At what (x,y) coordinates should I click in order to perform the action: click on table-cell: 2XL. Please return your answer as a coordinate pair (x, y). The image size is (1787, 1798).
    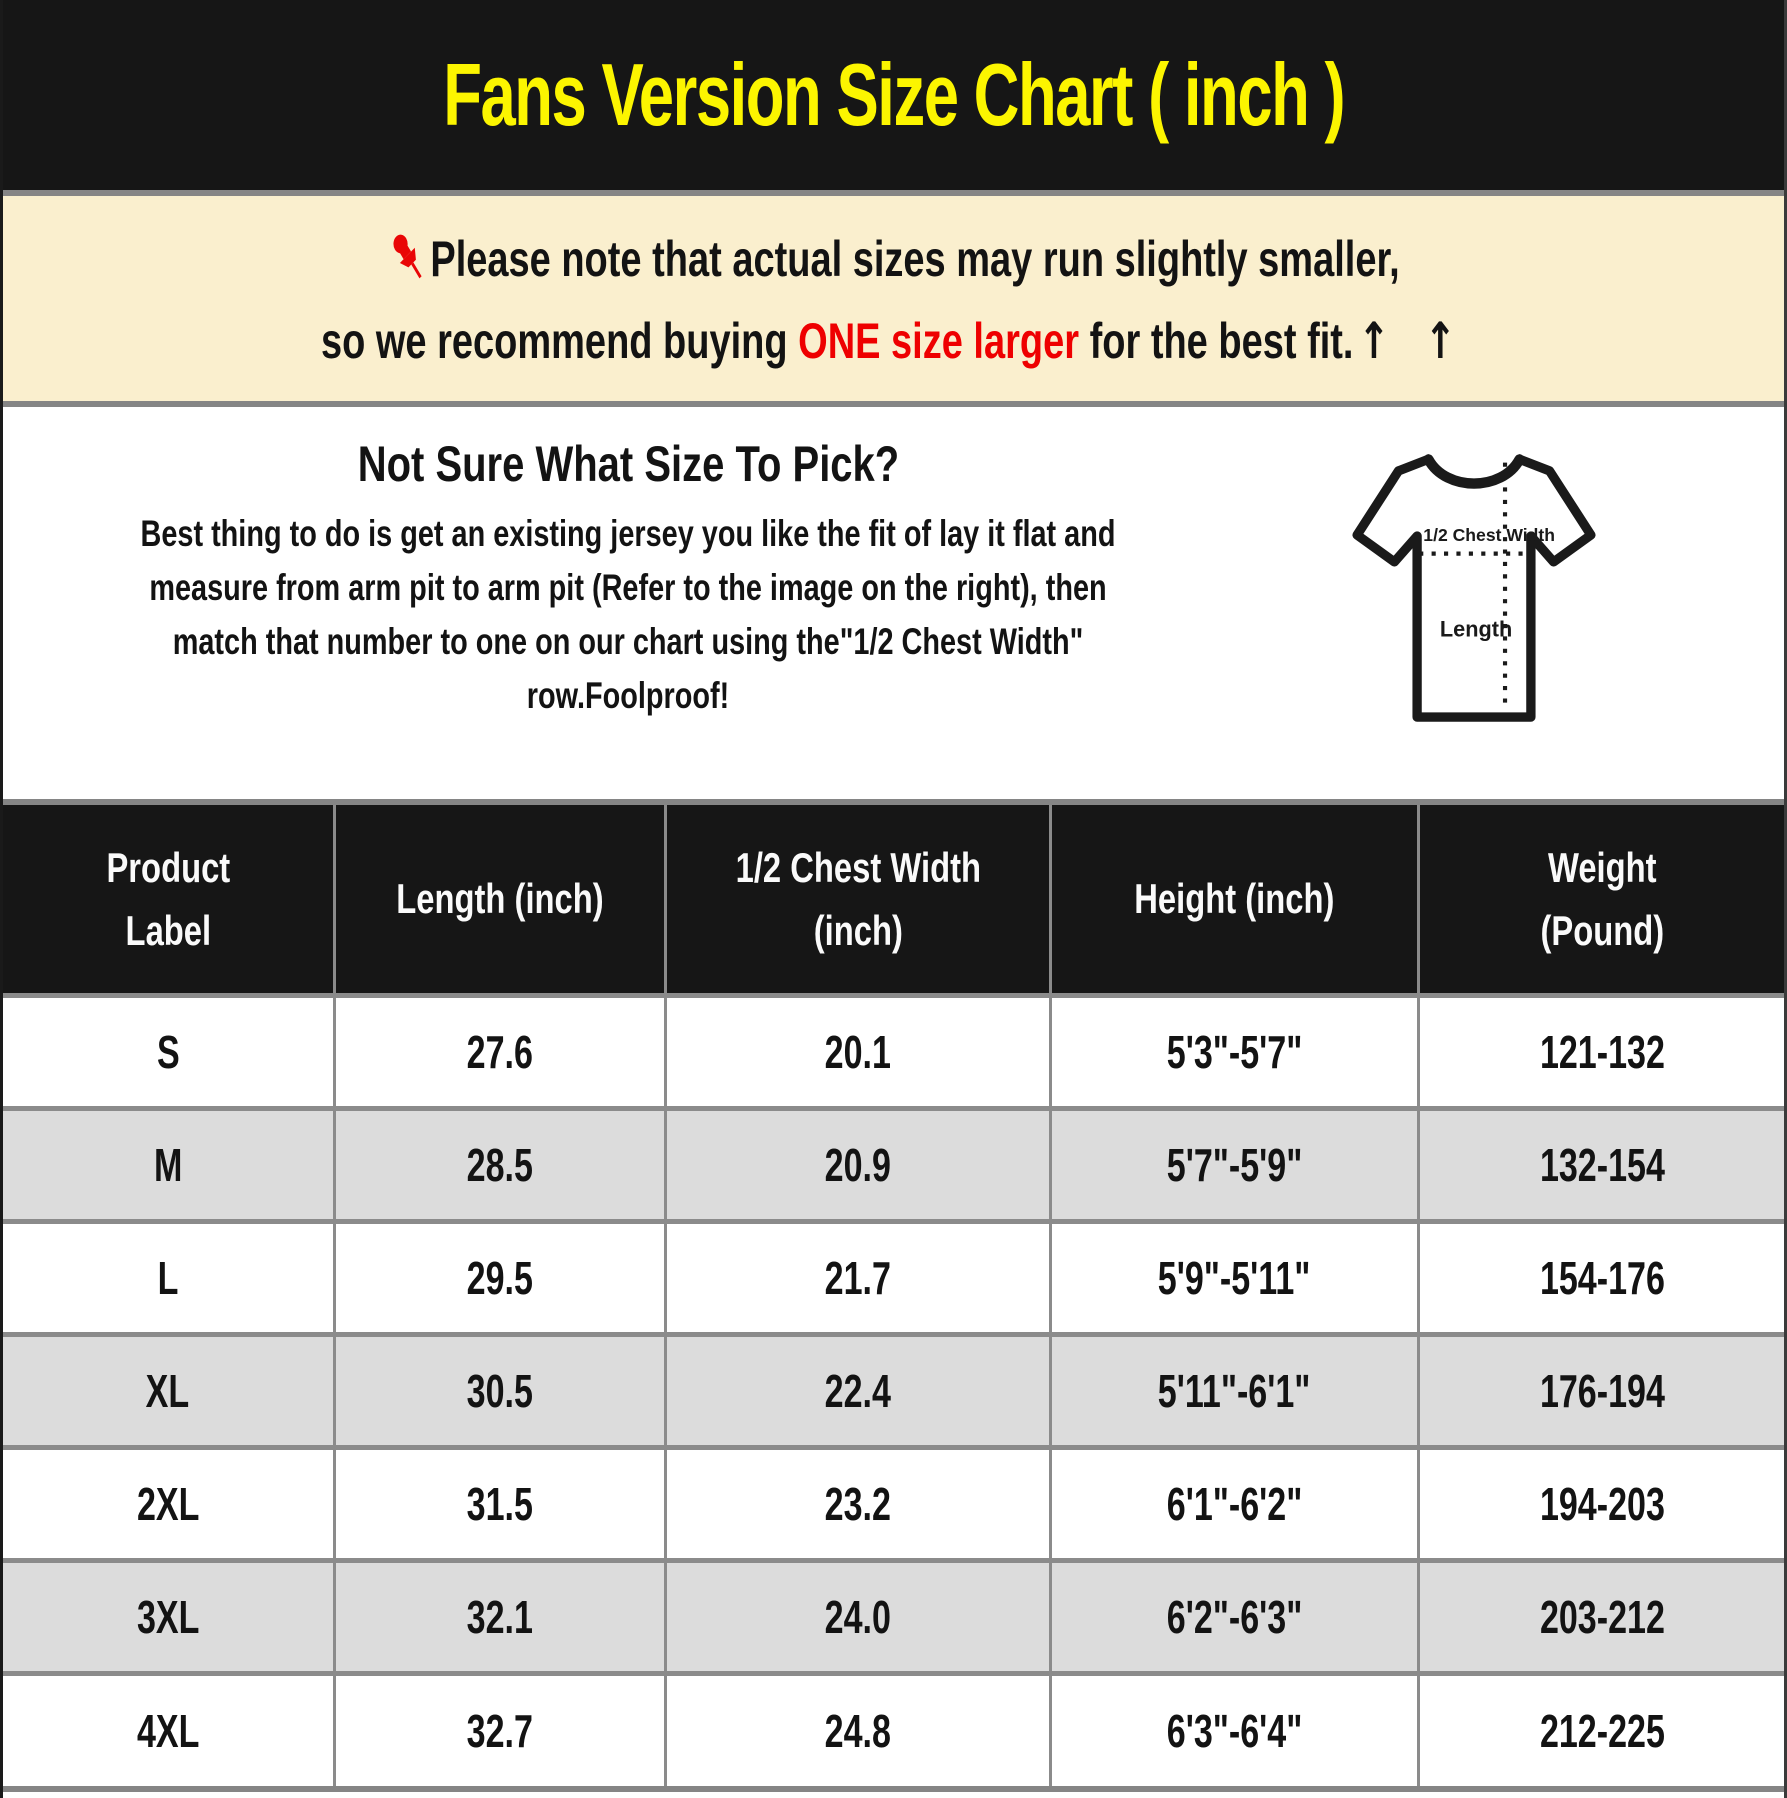
    Looking at the image, I should click on (168, 1503).